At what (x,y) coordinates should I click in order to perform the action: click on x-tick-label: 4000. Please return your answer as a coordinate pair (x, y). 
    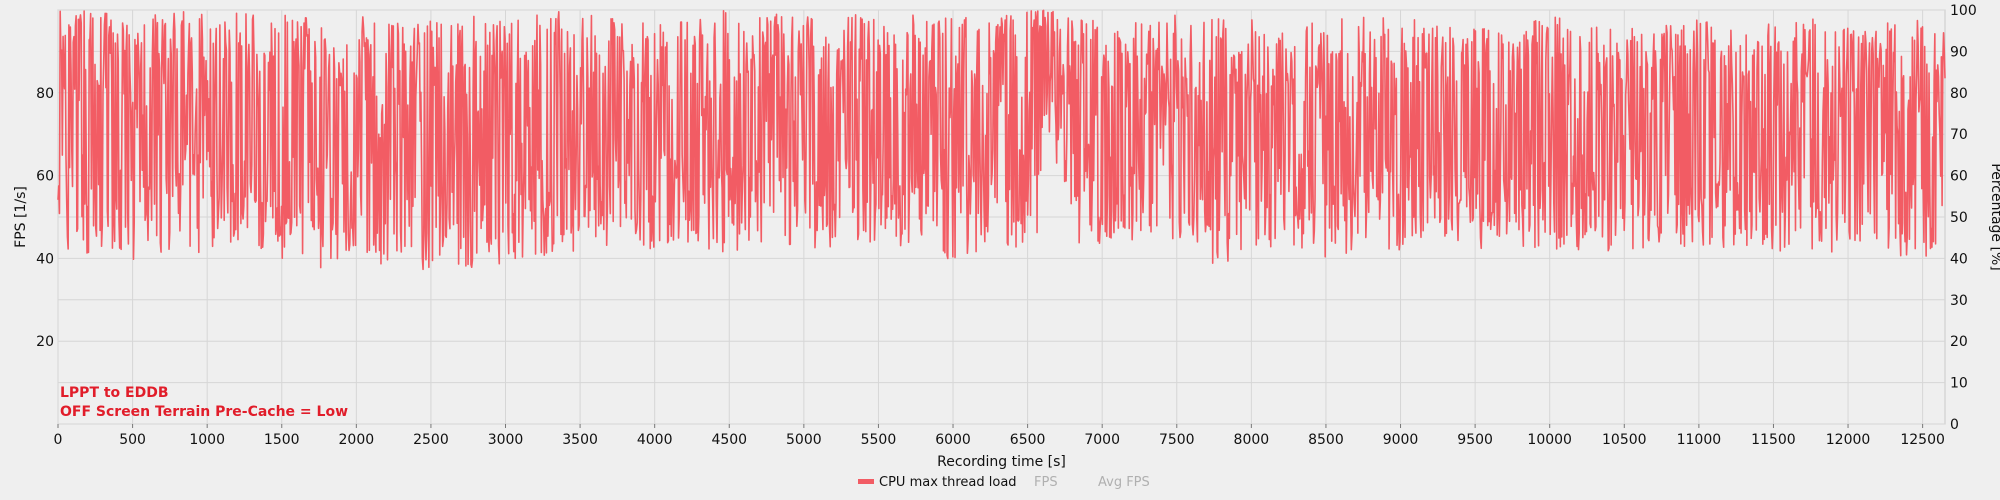
    Looking at the image, I should click on (655, 440).